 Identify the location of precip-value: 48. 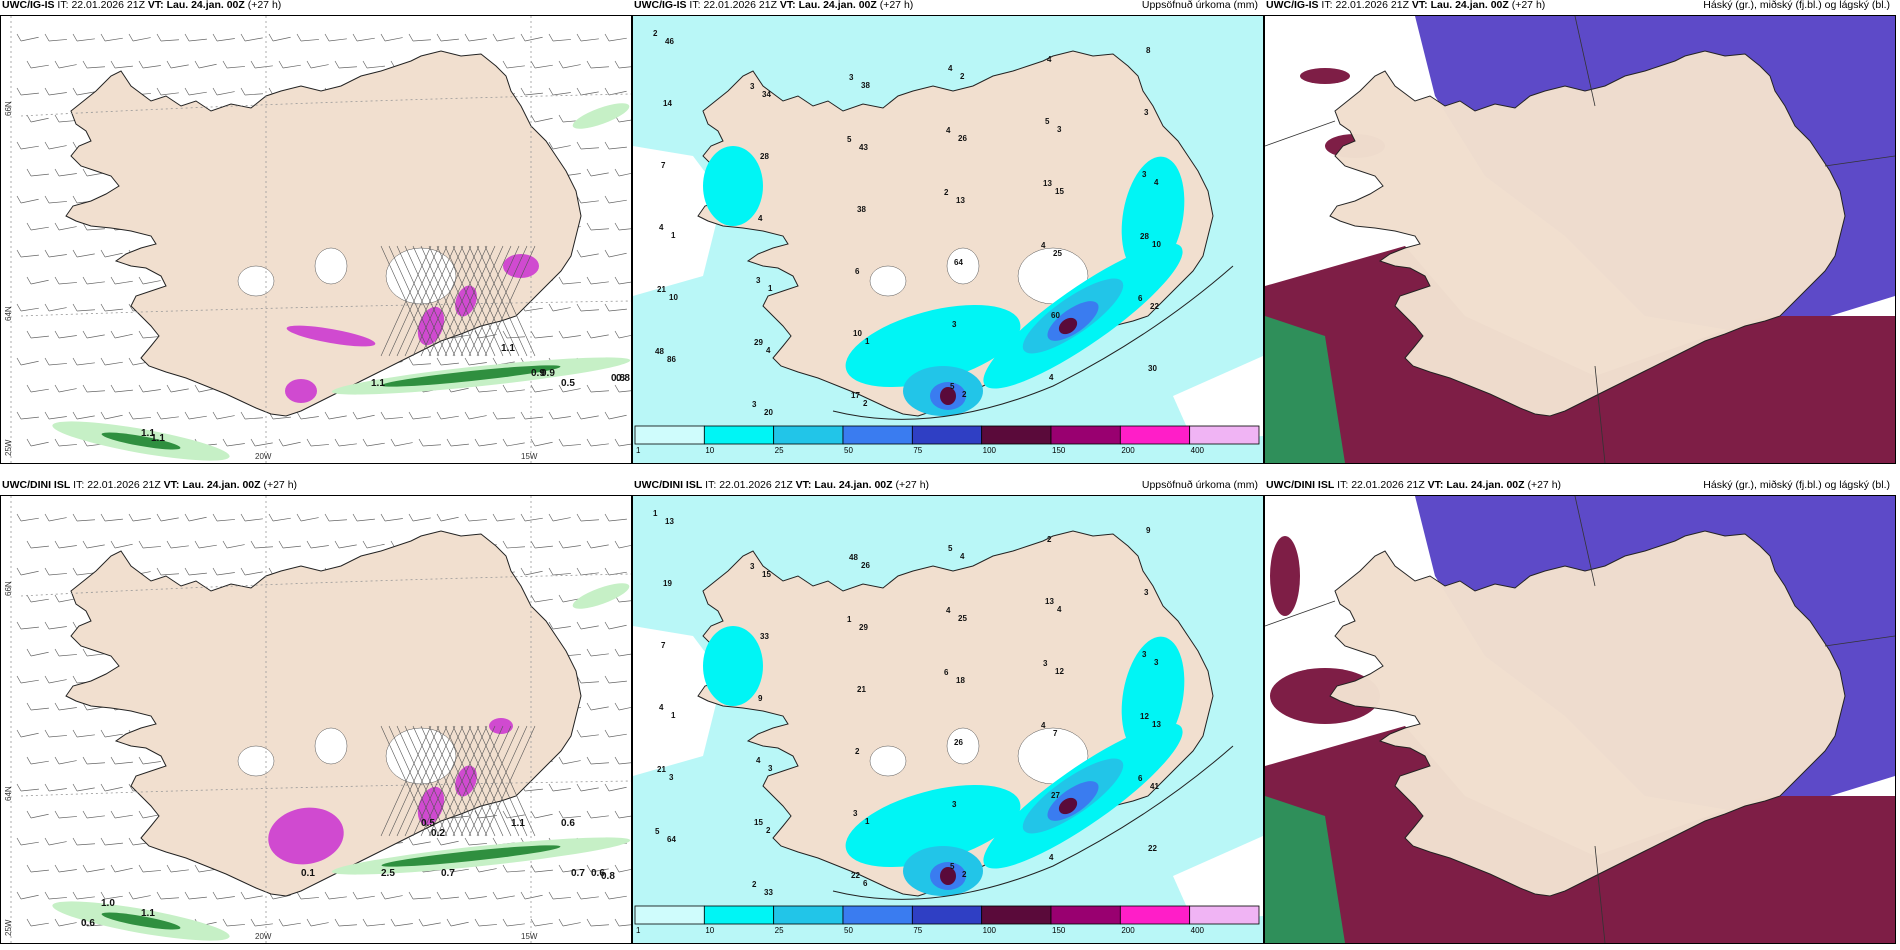
(659, 351).